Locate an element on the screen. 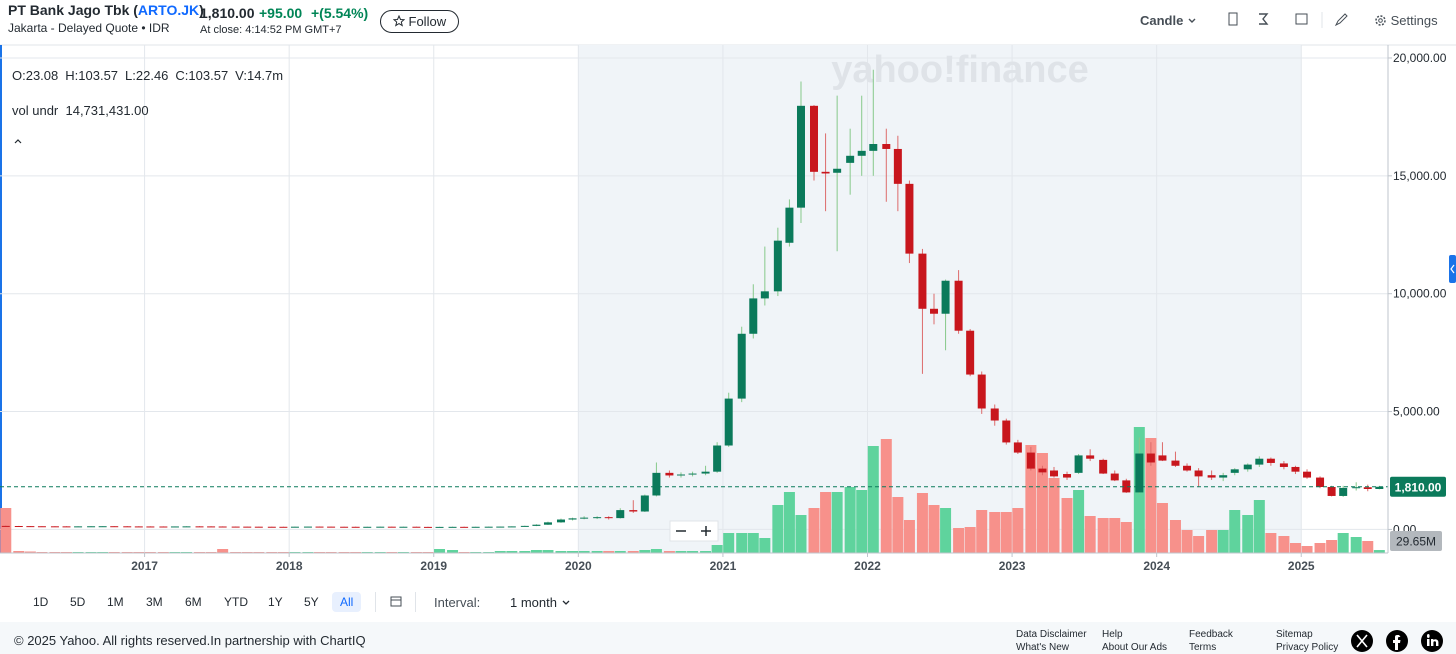  change: +95.00 is located at coordinates (281, 13).